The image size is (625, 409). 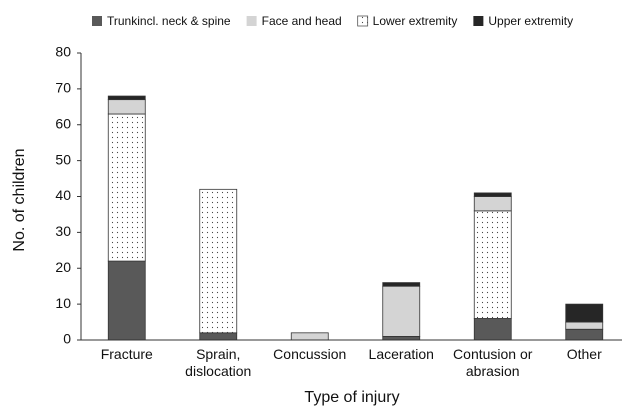 What do you see at coordinates (63, 88) in the screenshot?
I see `y-tick-label: 70` at bounding box center [63, 88].